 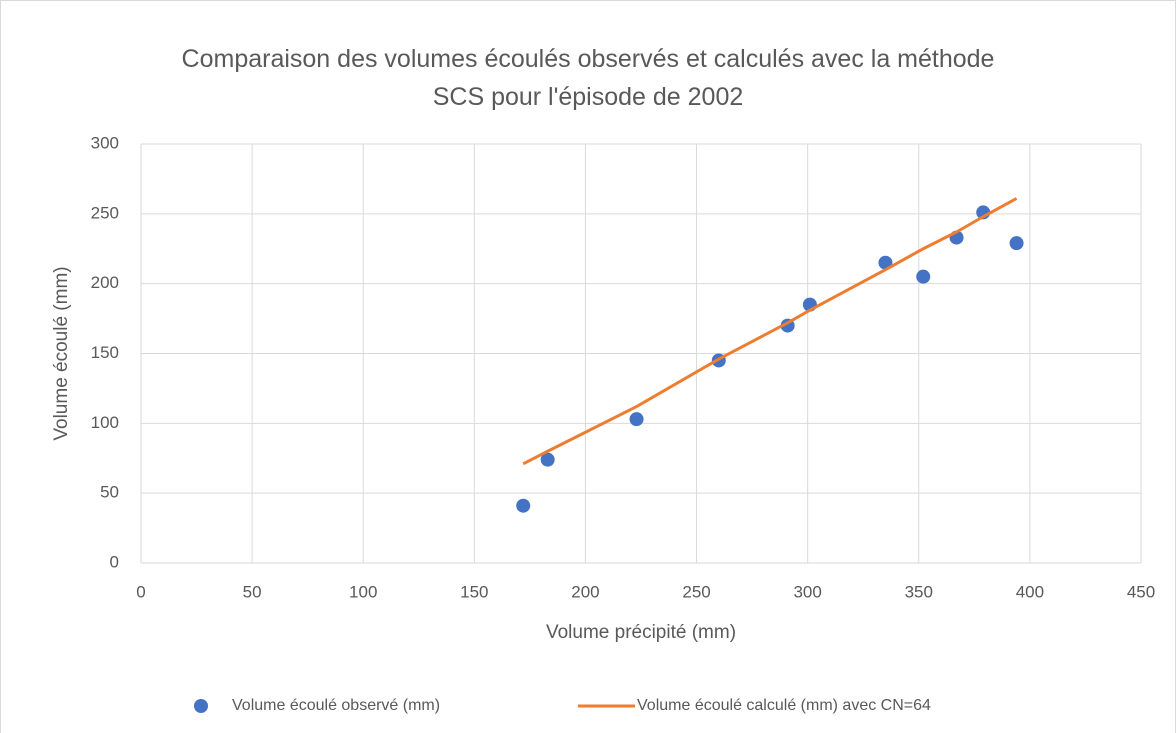 I want to click on x-tick-label: 350, so click(x=919, y=591).